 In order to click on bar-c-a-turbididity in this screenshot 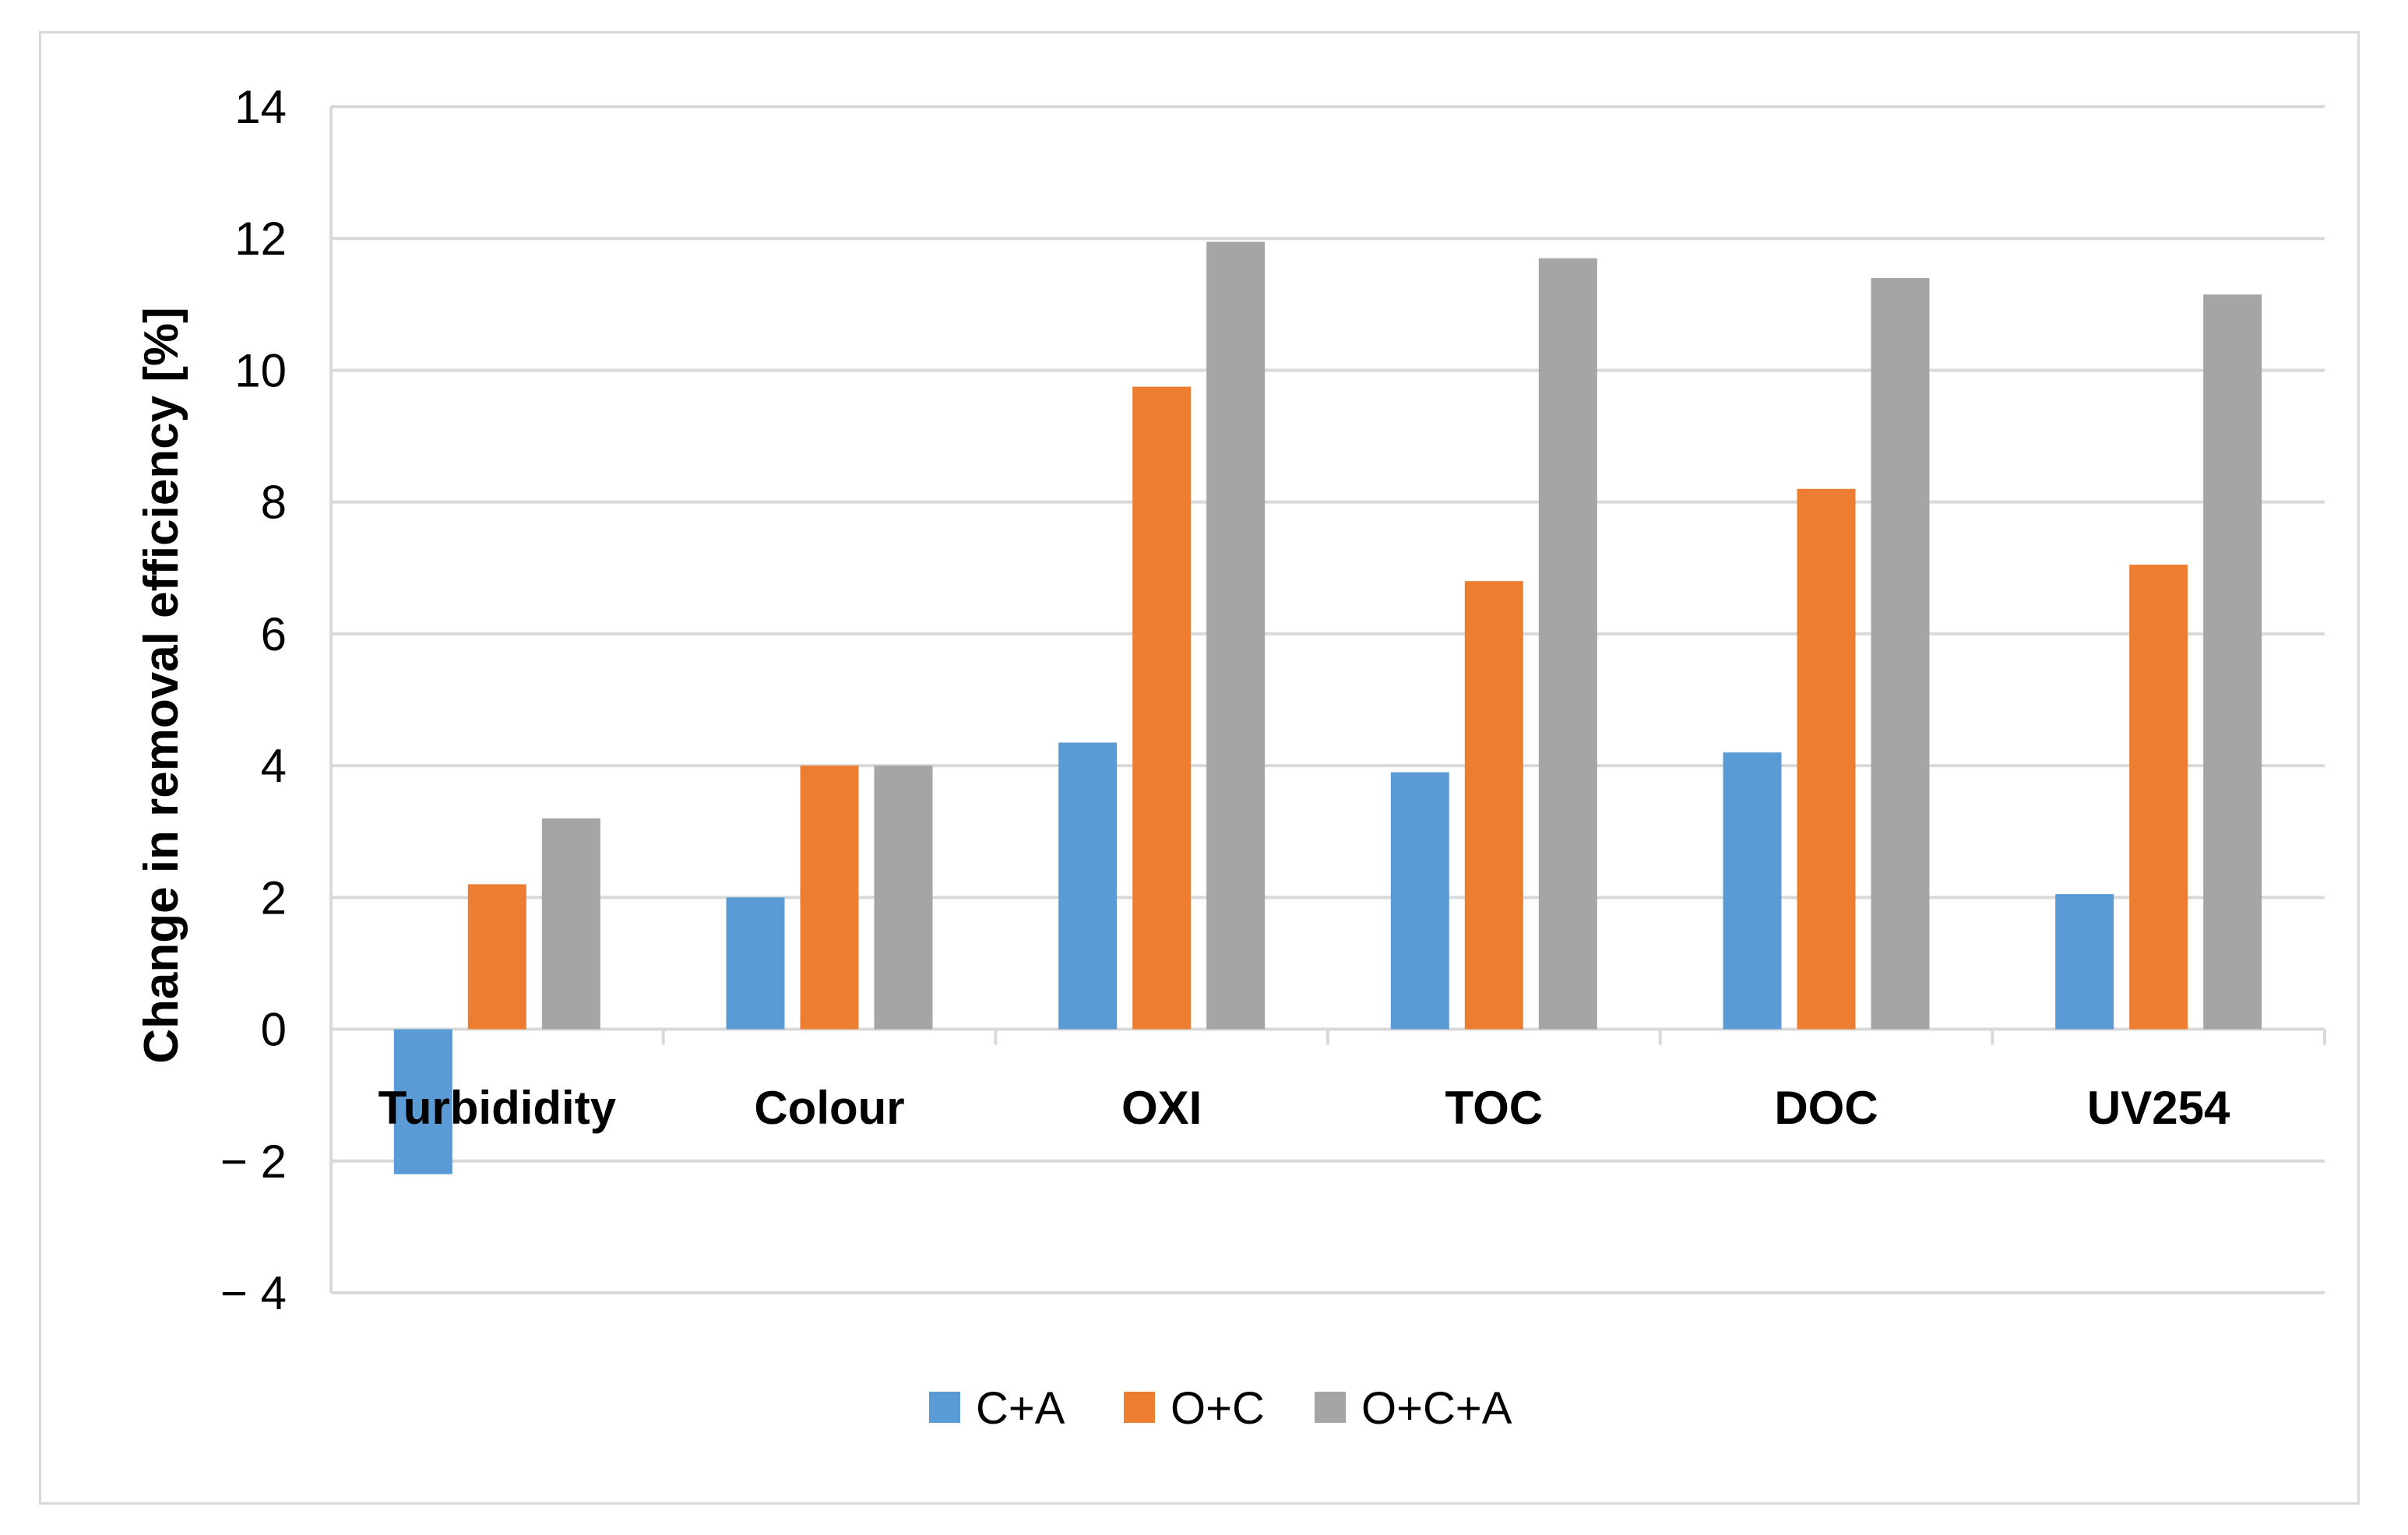, I will do `click(423, 1101)`.